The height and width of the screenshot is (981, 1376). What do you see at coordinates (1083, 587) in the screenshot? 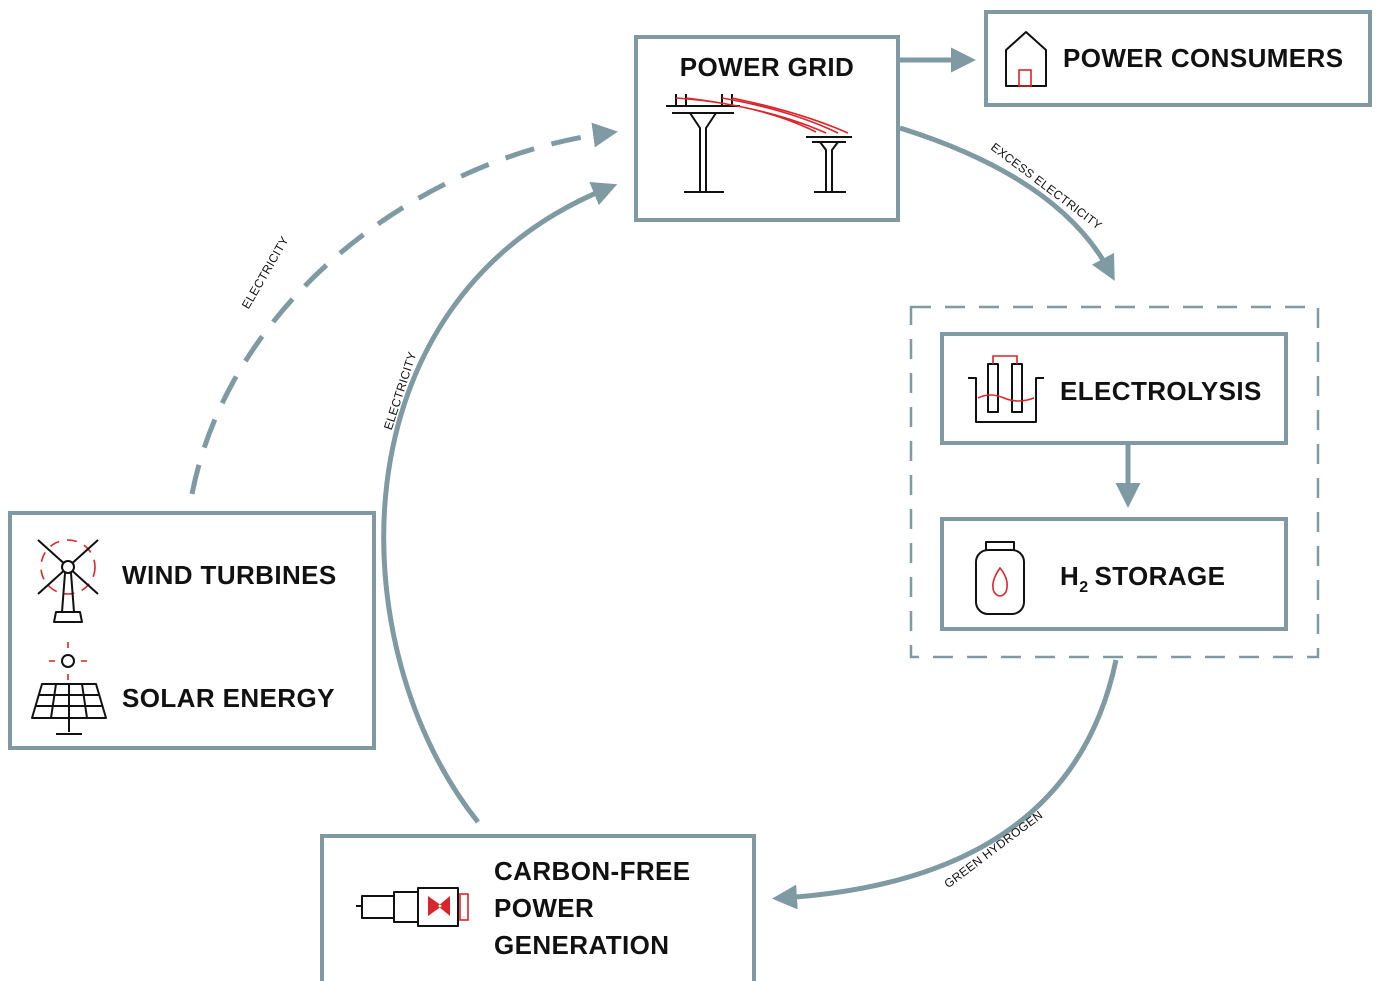
I see `label-subscript: 2` at bounding box center [1083, 587].